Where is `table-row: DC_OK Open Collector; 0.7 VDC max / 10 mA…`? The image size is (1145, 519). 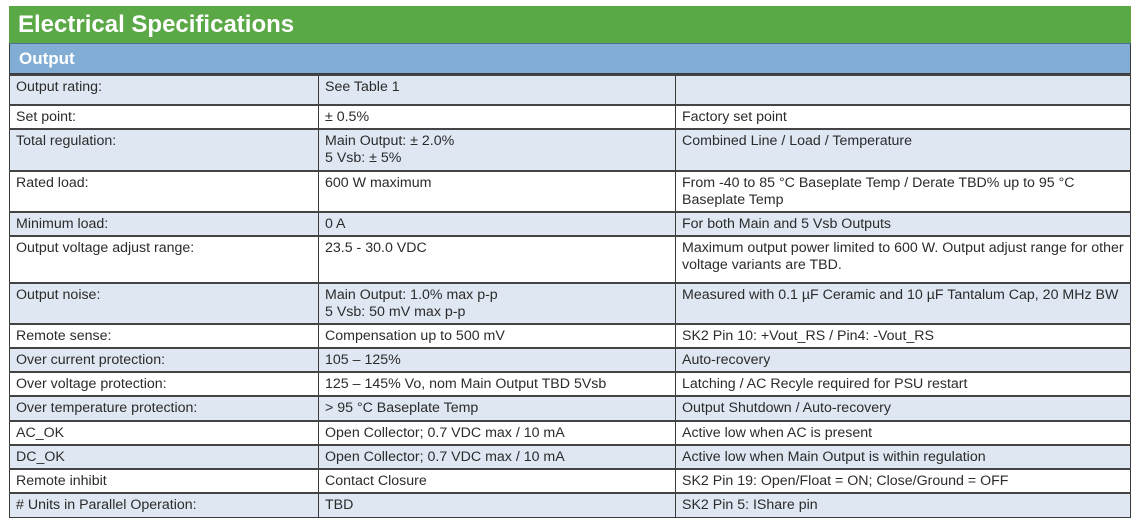
table-row: DC_OK Open Collector; 0.7 VDC max / 10 mA… is located at coordinates (570, 457).